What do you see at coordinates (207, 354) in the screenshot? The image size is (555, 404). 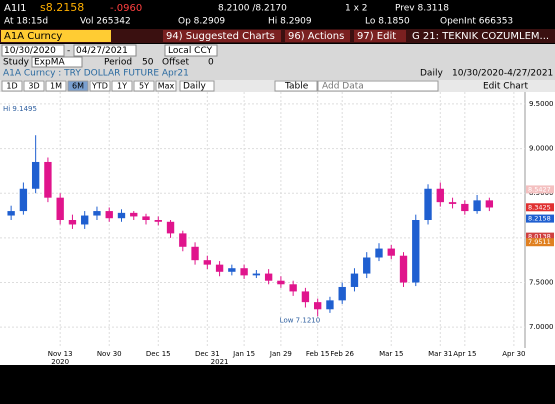 I see `x-tick-label: Dec 31` at bounding box center [207, 354].